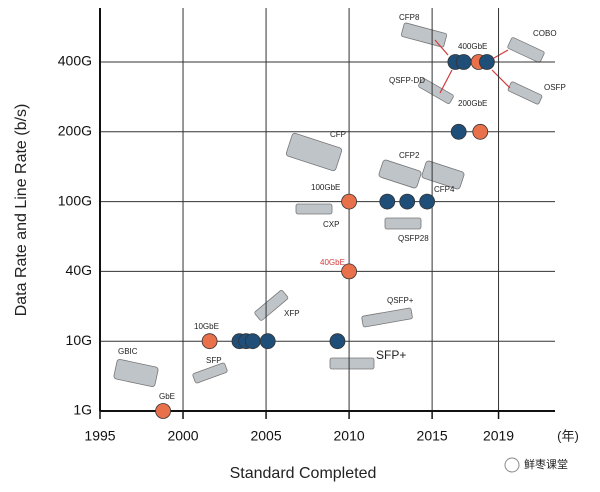 The height and width of the screenshot is (492, 600). Describe the element at coordinates (512, 465) in the screenshot. I see `watermark-icon` at that location.